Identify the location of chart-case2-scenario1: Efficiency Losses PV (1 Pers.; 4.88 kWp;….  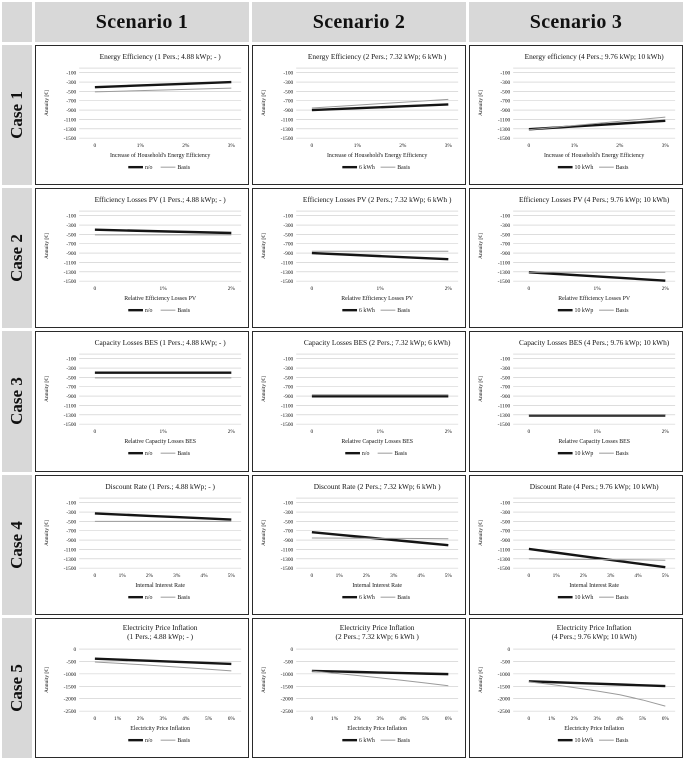
(142, 258).